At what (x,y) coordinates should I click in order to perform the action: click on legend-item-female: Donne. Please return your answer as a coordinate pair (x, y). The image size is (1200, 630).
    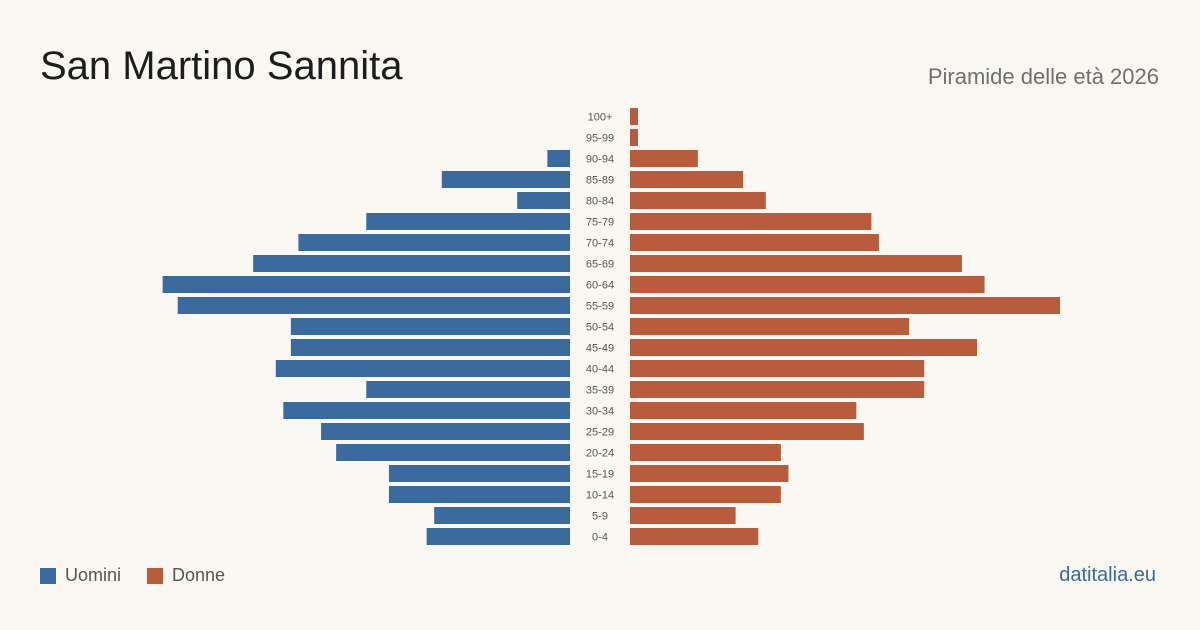
    Looking at the image, I should click on (186, 575).